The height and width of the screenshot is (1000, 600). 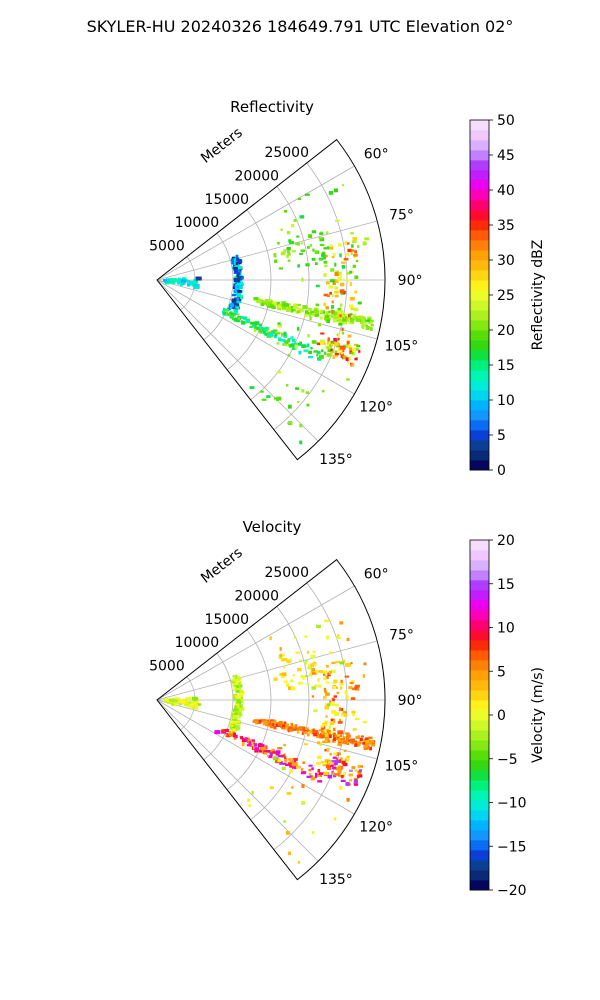 I want to click on echo-cell, so click(x=198, y=278).